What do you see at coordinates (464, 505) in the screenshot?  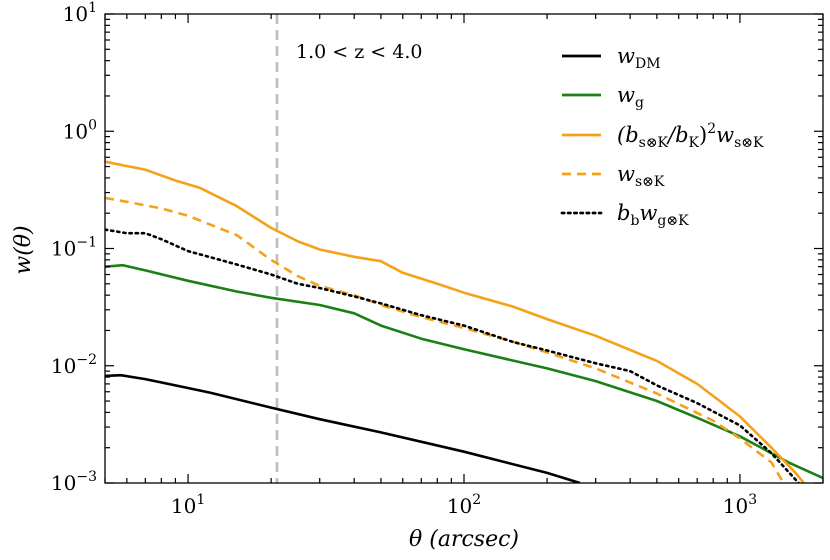 I see `x-tick-label: 10²` at bounding box center [464, 505].